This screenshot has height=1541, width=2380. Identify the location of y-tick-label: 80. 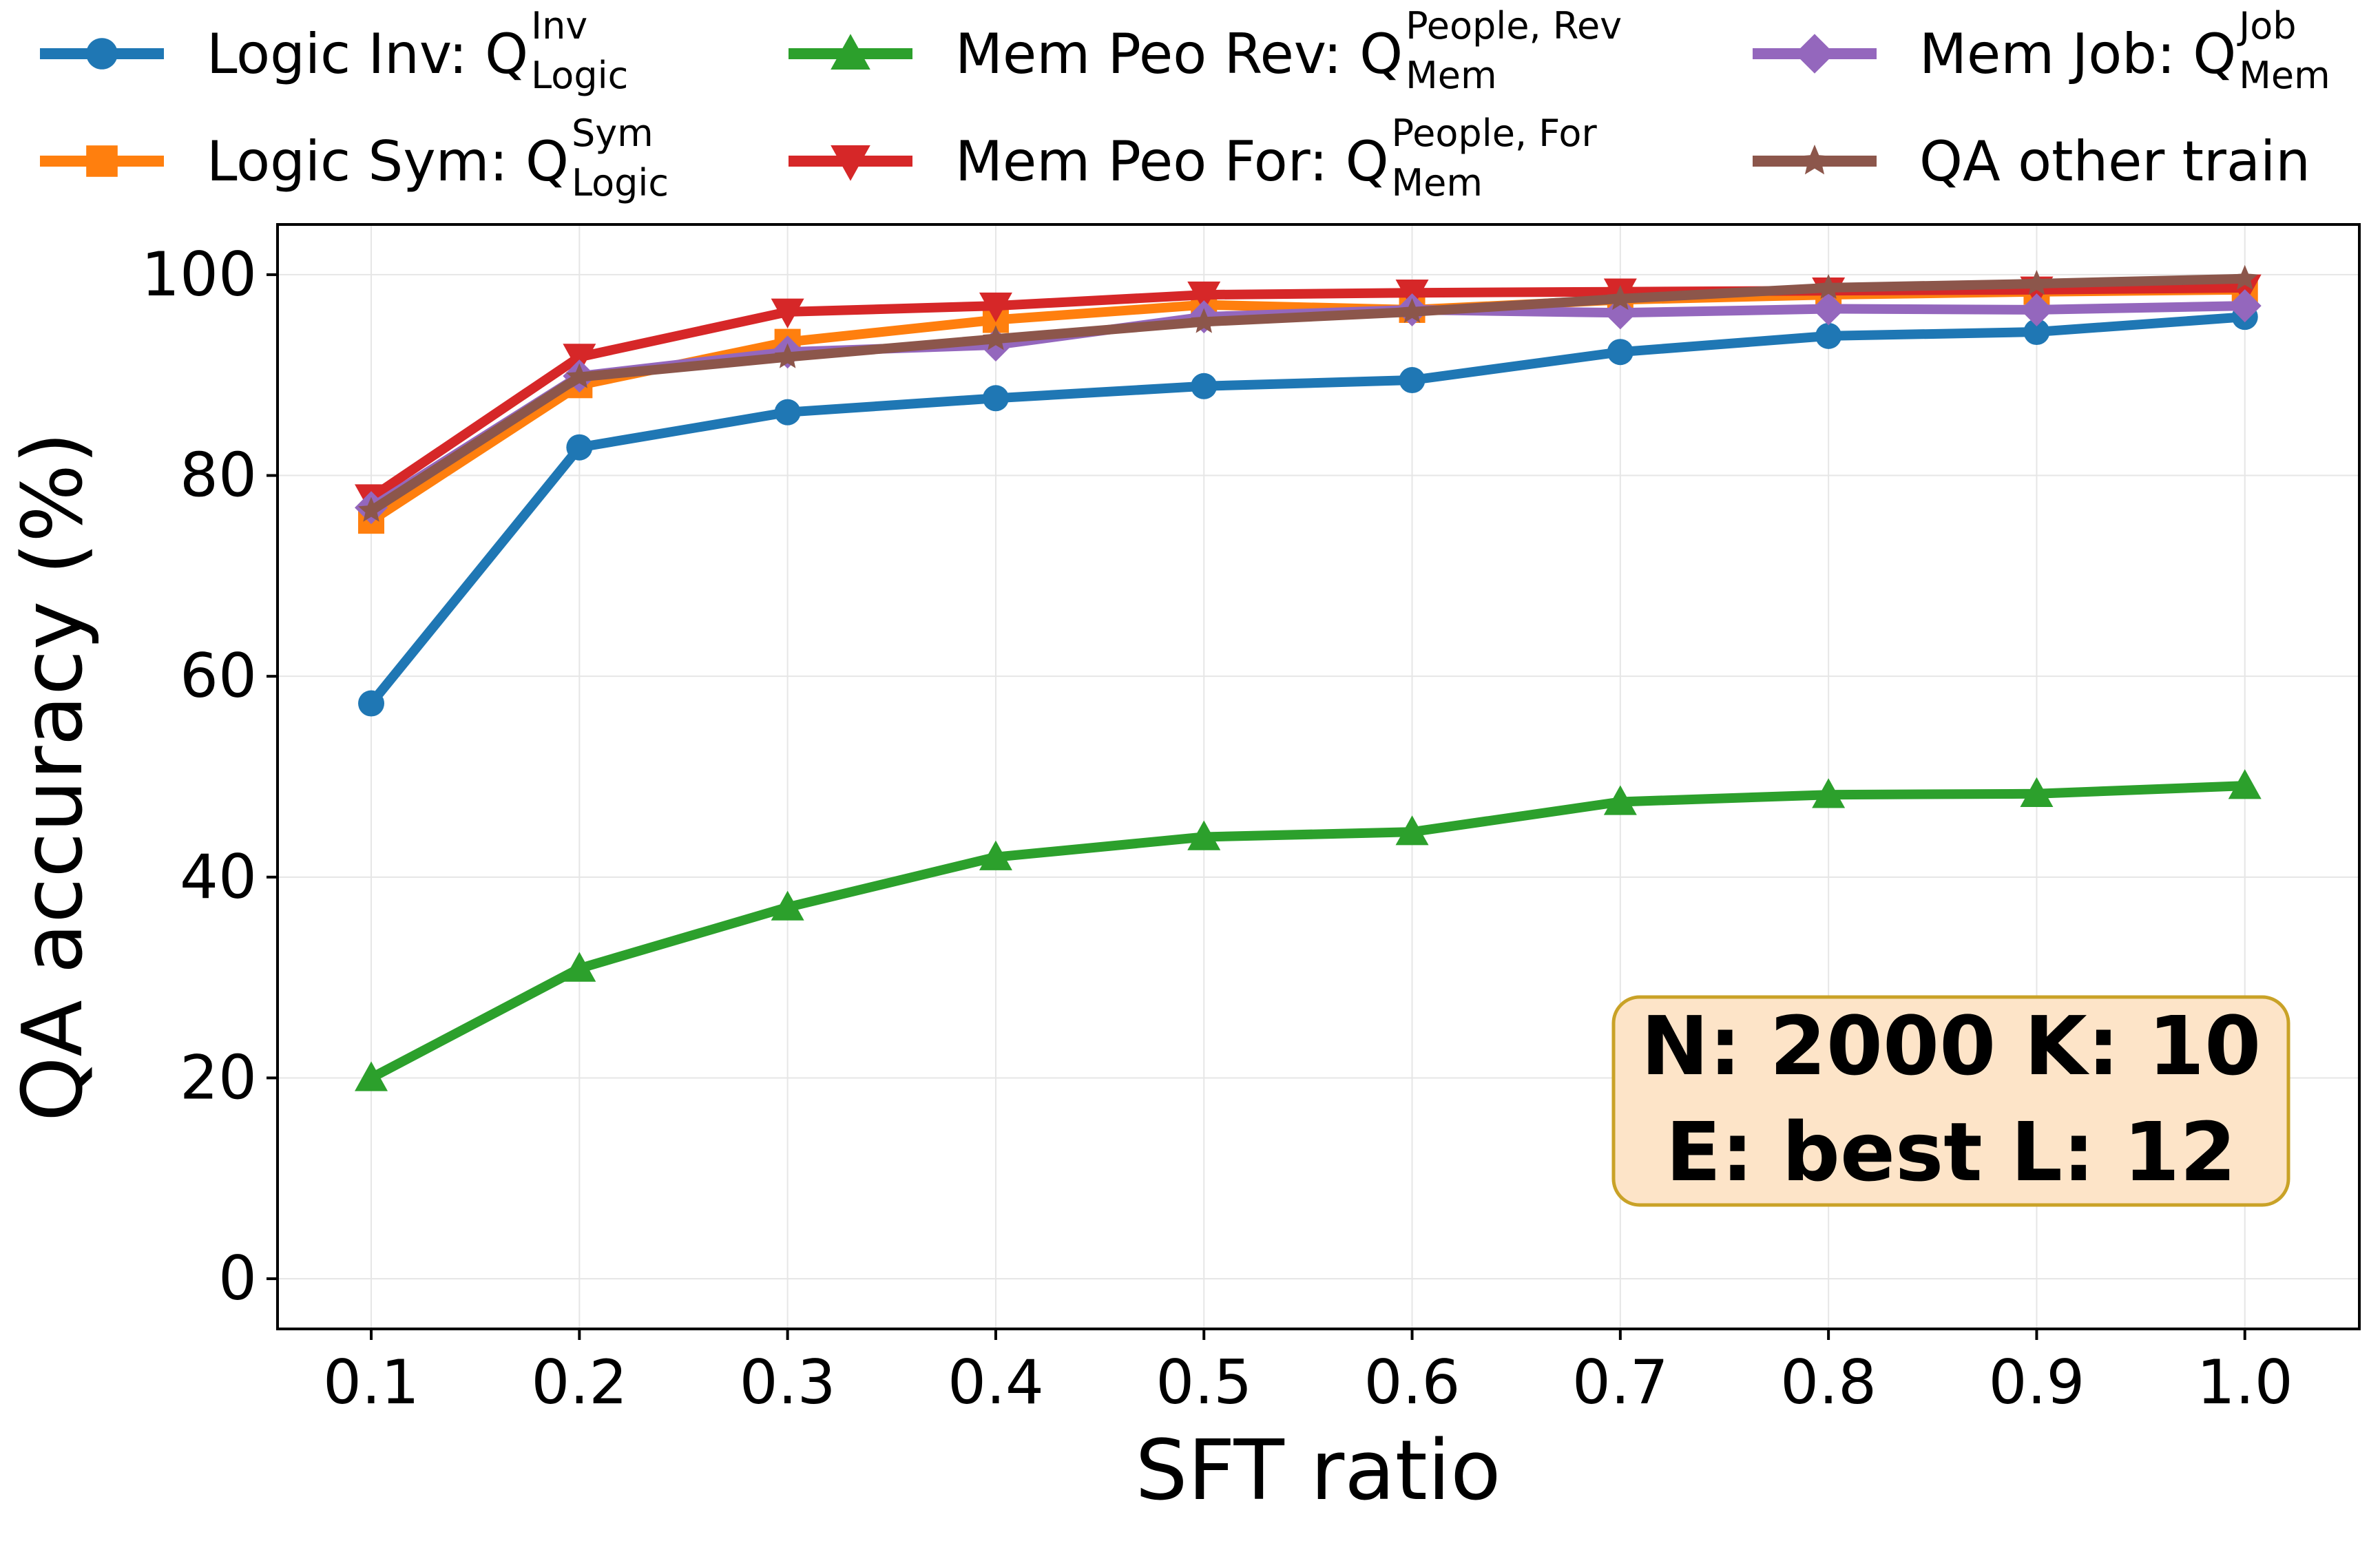
(219, 476).